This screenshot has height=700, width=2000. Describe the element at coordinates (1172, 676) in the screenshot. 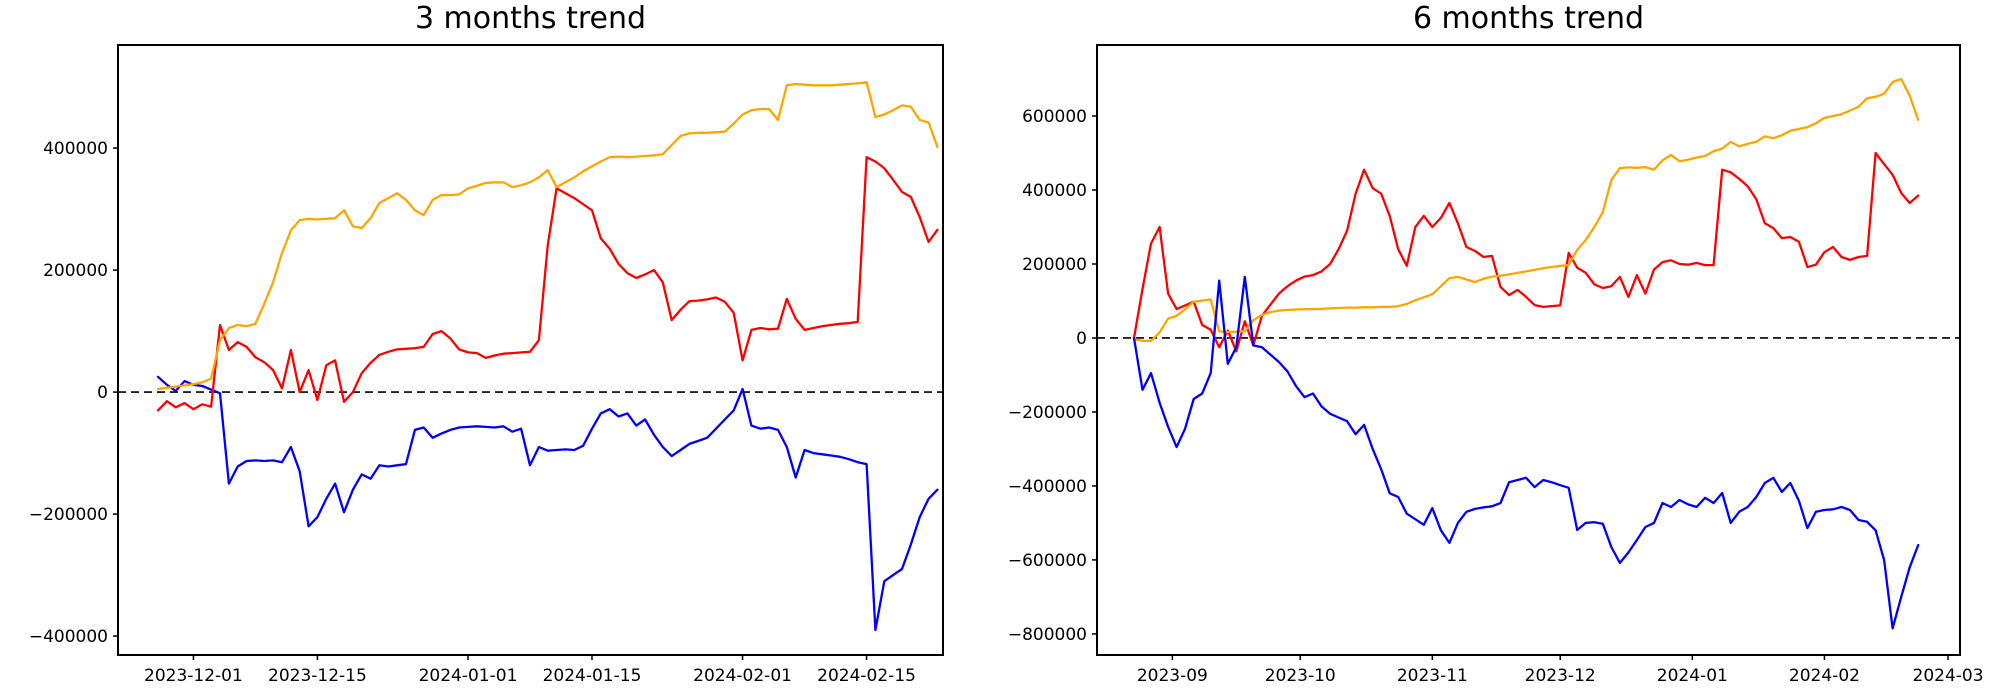

I see `svg-text: 2023-09` at that location.